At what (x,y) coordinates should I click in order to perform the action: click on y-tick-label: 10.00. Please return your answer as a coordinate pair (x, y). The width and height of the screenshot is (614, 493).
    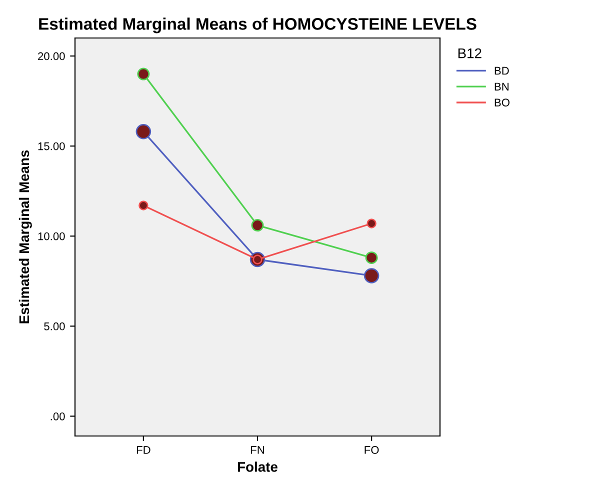
    Looking at the image, I should click on (51, 236).